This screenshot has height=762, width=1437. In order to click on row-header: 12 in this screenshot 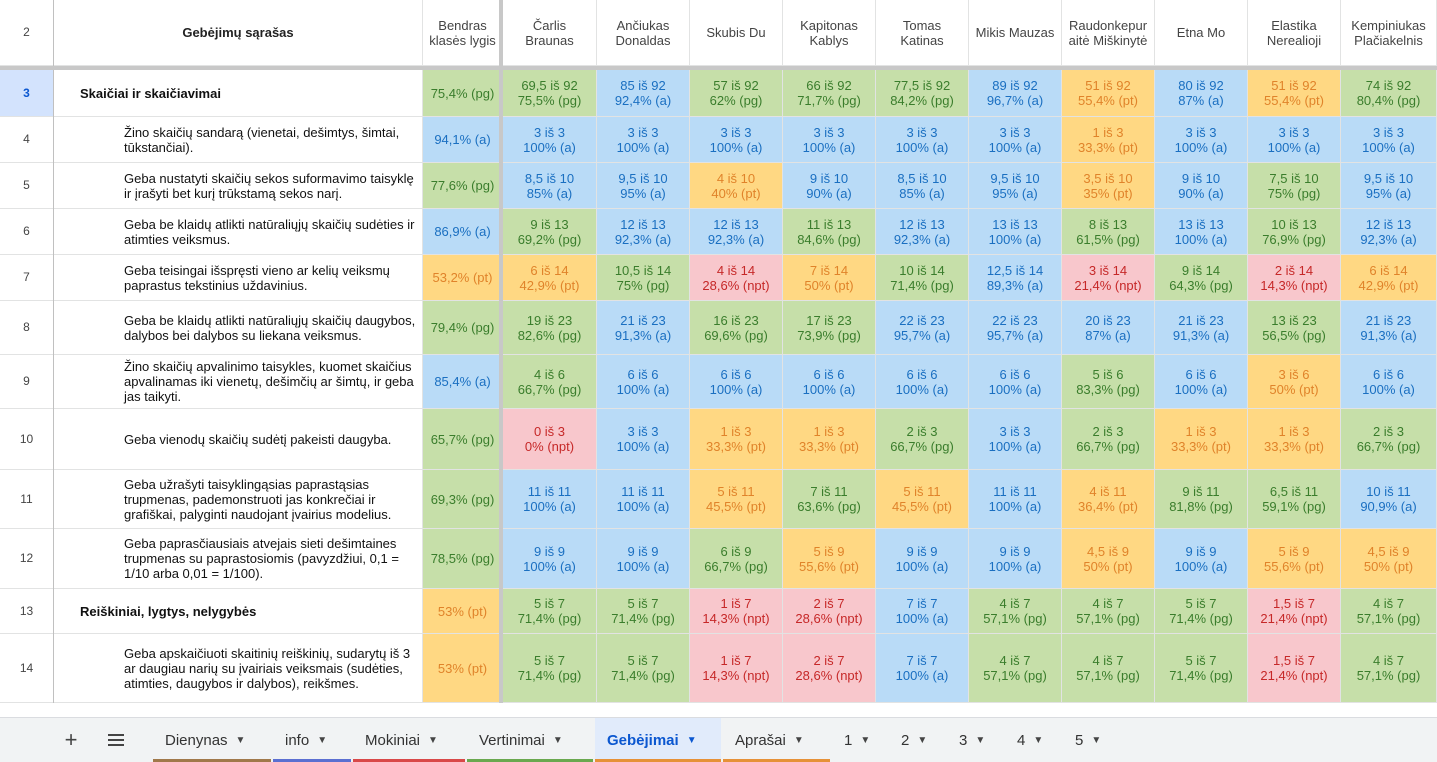, I will do `click(27, 559)`.